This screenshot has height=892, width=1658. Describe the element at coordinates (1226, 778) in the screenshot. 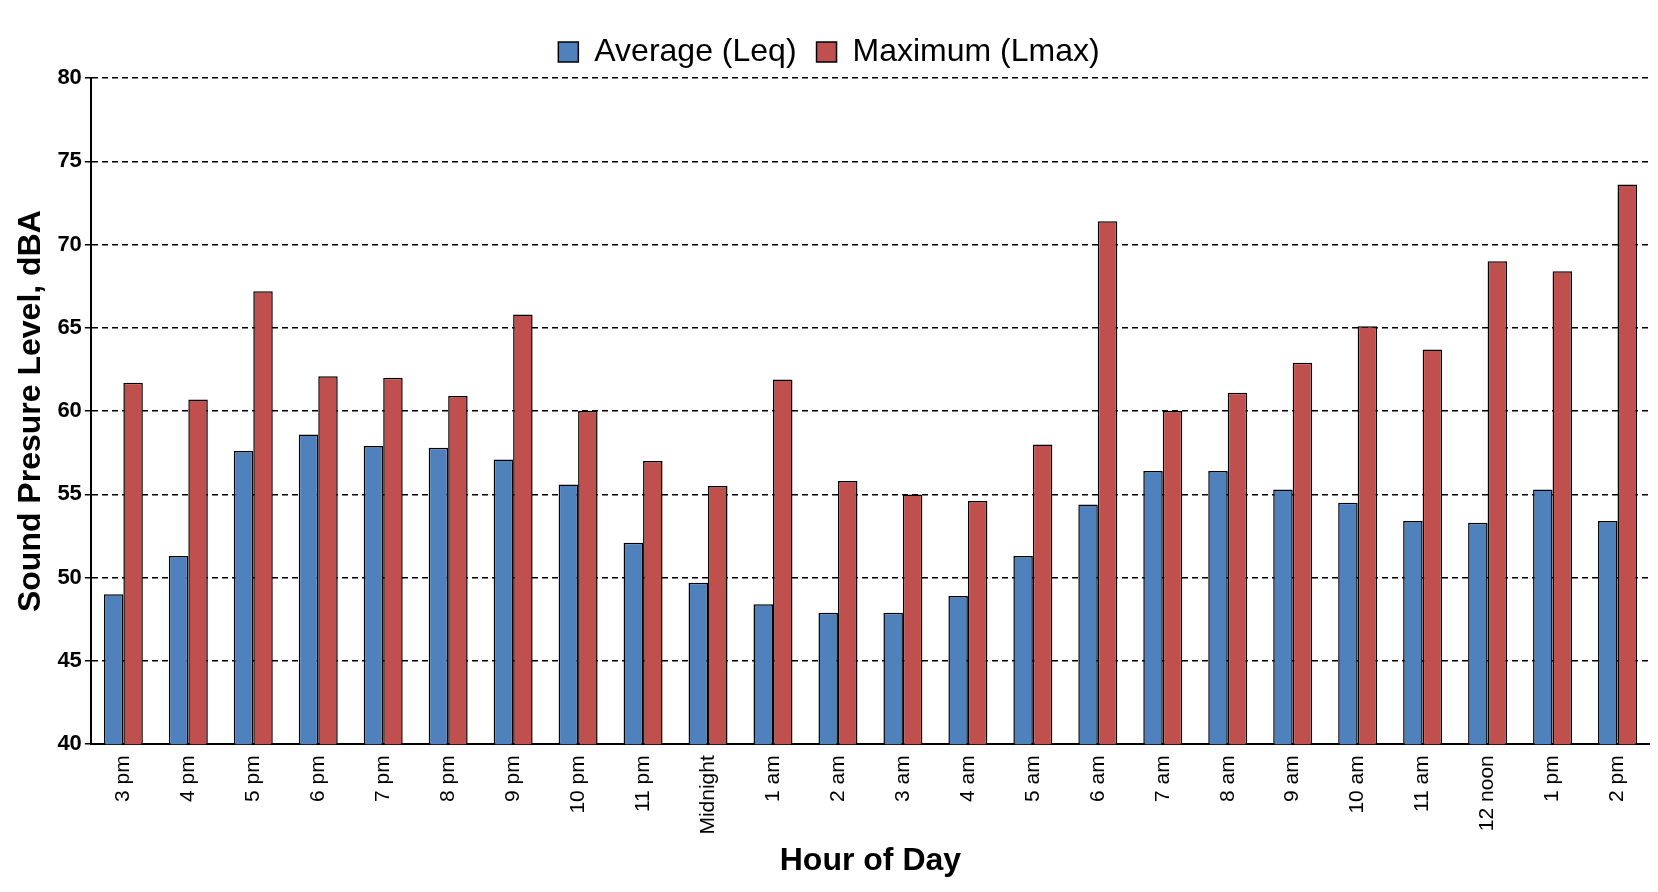

I see `x-tick-label: 8 am` at that location.